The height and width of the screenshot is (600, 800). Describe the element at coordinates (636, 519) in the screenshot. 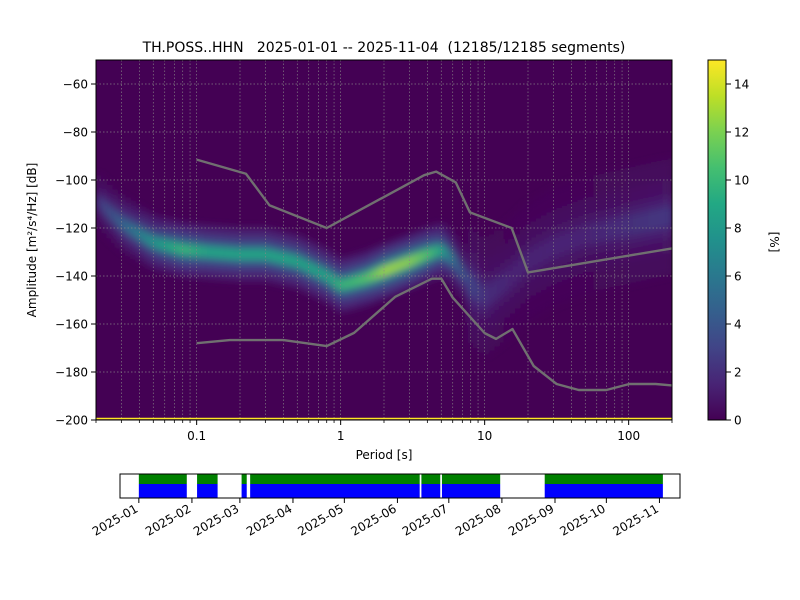

I see `timeline-tick-label: 2025-11` at that location.